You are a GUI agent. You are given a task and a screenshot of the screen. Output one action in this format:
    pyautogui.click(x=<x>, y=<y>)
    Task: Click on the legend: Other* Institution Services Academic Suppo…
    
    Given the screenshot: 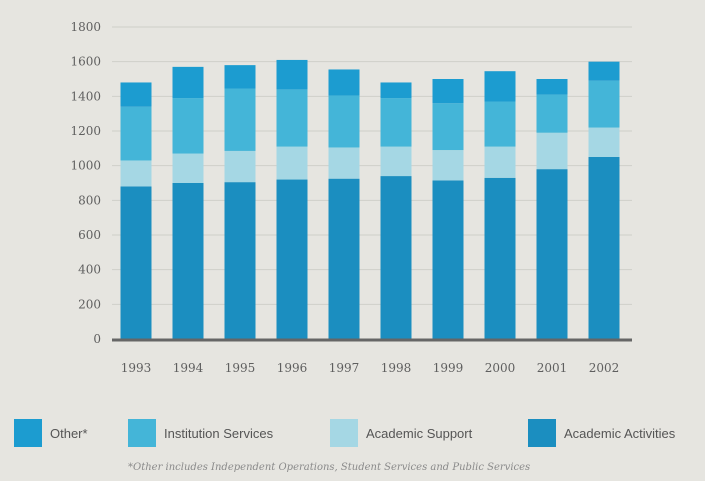 What is the action you would take?
    pyautogui.click(x=345, y=433)
    